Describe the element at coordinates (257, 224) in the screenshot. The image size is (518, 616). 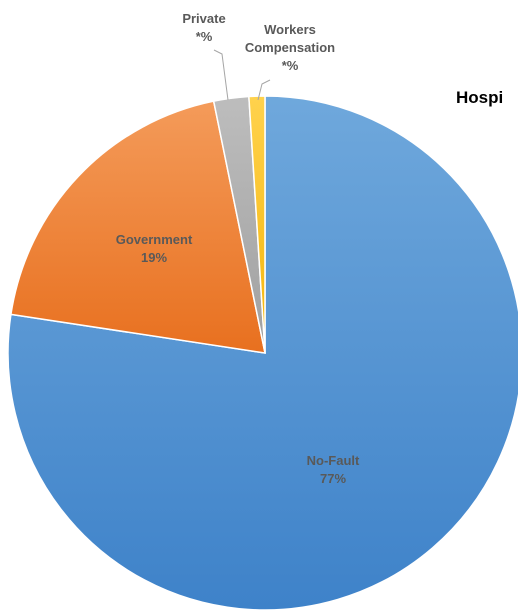
I see `pie-slice-workers-compensation` at that location.